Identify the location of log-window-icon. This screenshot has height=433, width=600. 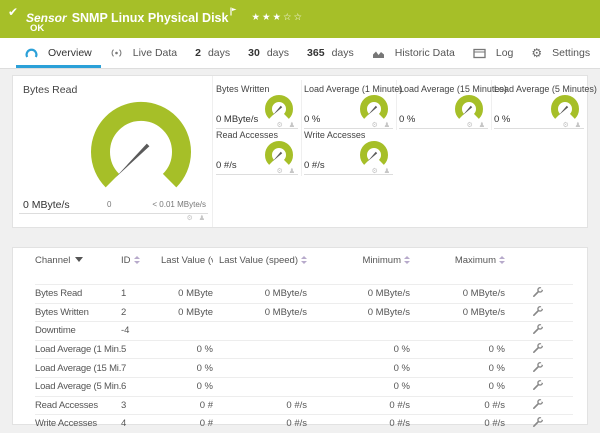
(479, 53).